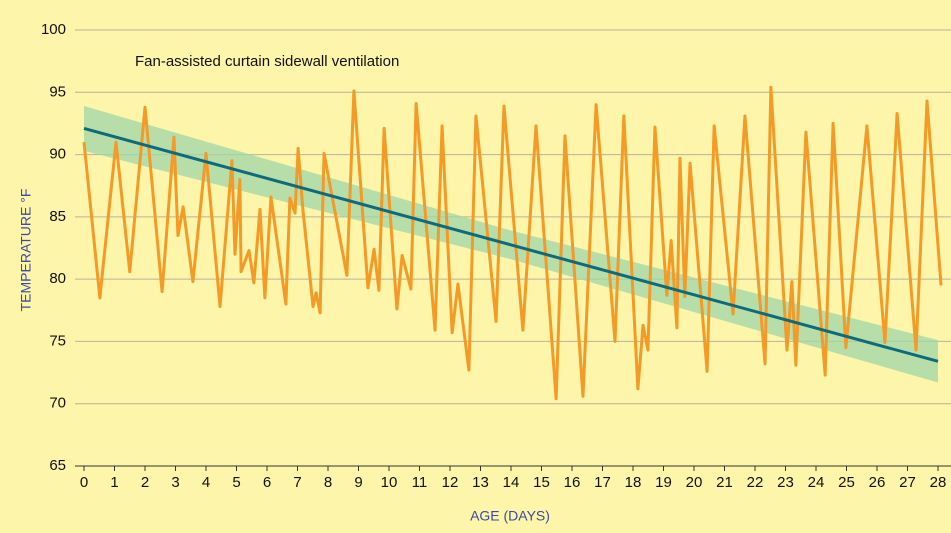 This screenshot has height=533, width=951. I want to click on y-tick-label: 85, so click(57, 216).